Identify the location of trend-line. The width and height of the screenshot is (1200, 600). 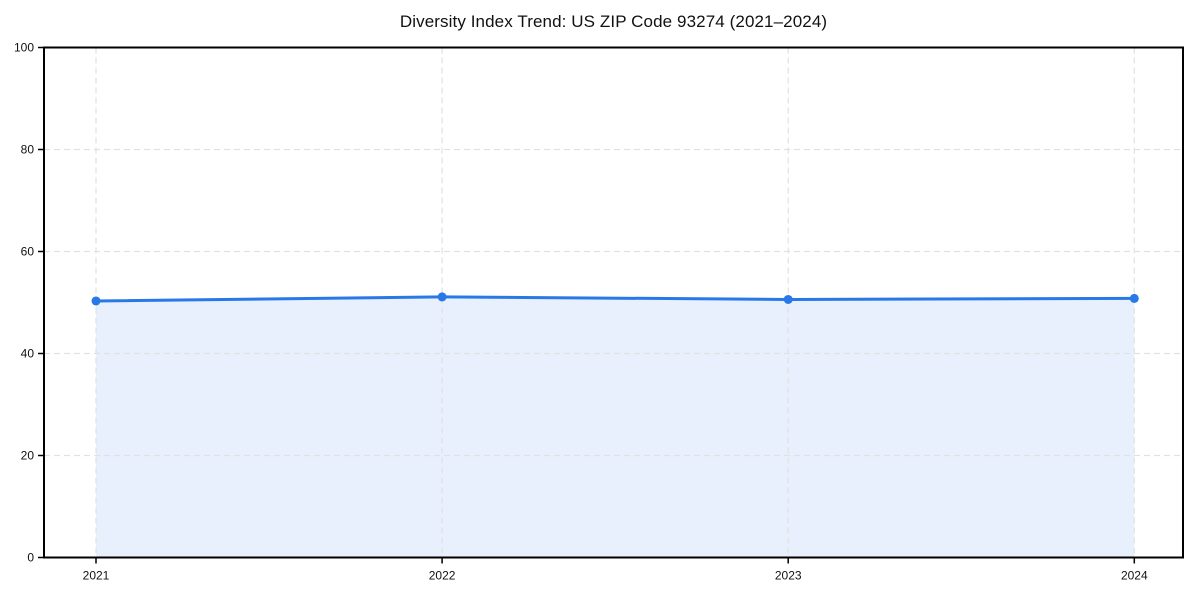
(615, 299).